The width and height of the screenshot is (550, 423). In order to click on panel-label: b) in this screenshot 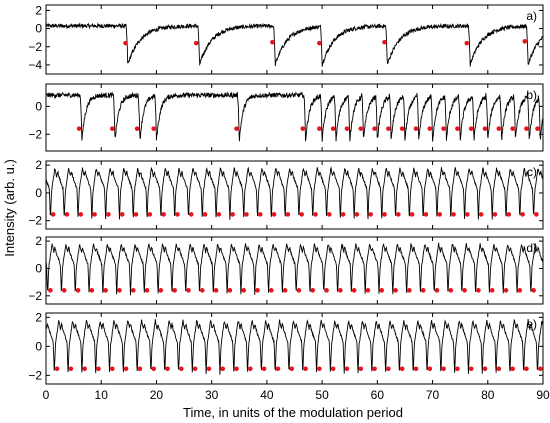, I will do `click(531, 95)`.